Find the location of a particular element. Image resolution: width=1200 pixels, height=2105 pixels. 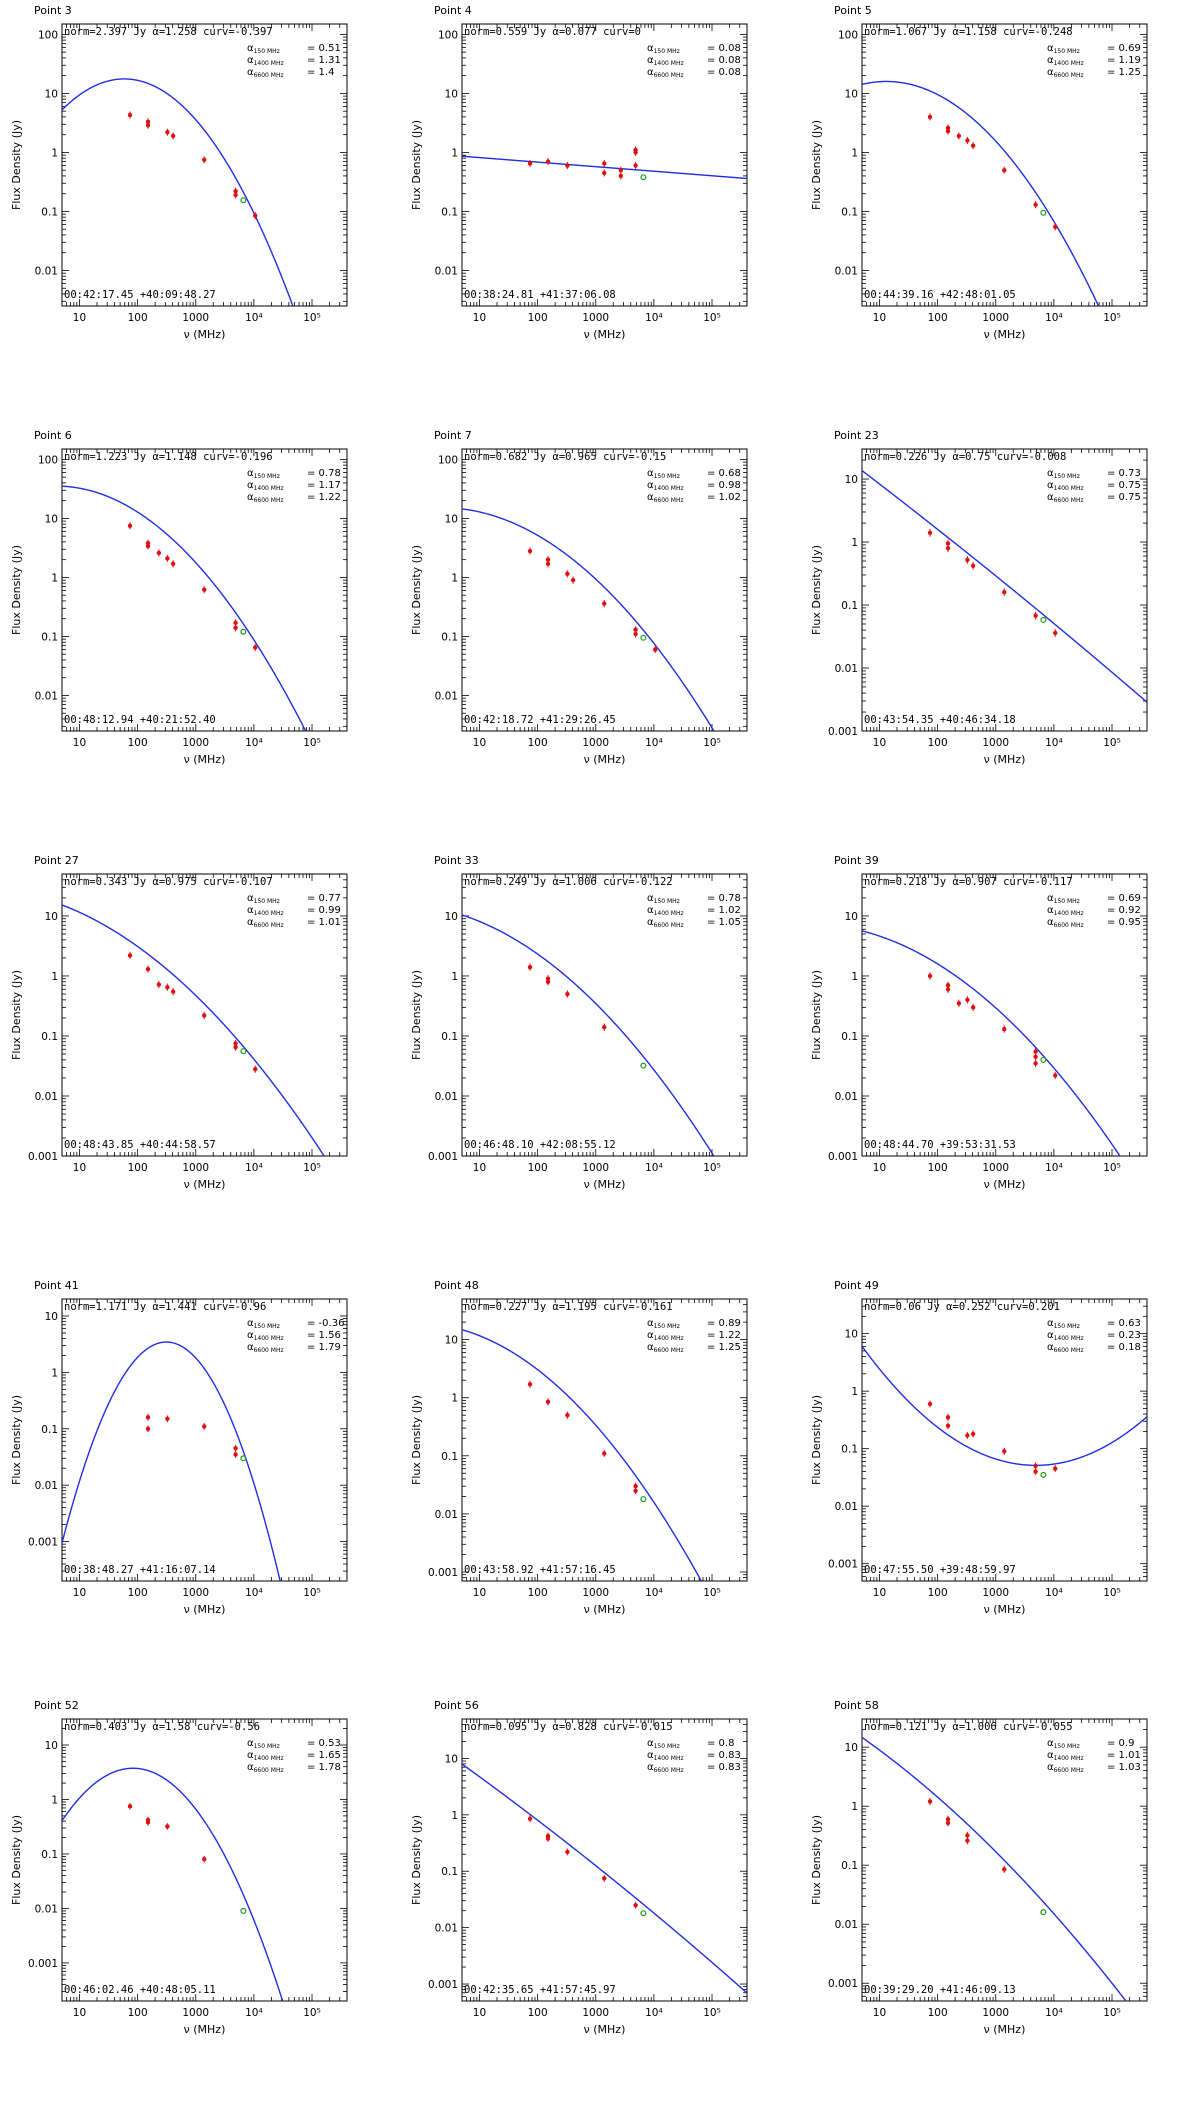

chart-title: Point 52 is located at coordinates (56, 1705).